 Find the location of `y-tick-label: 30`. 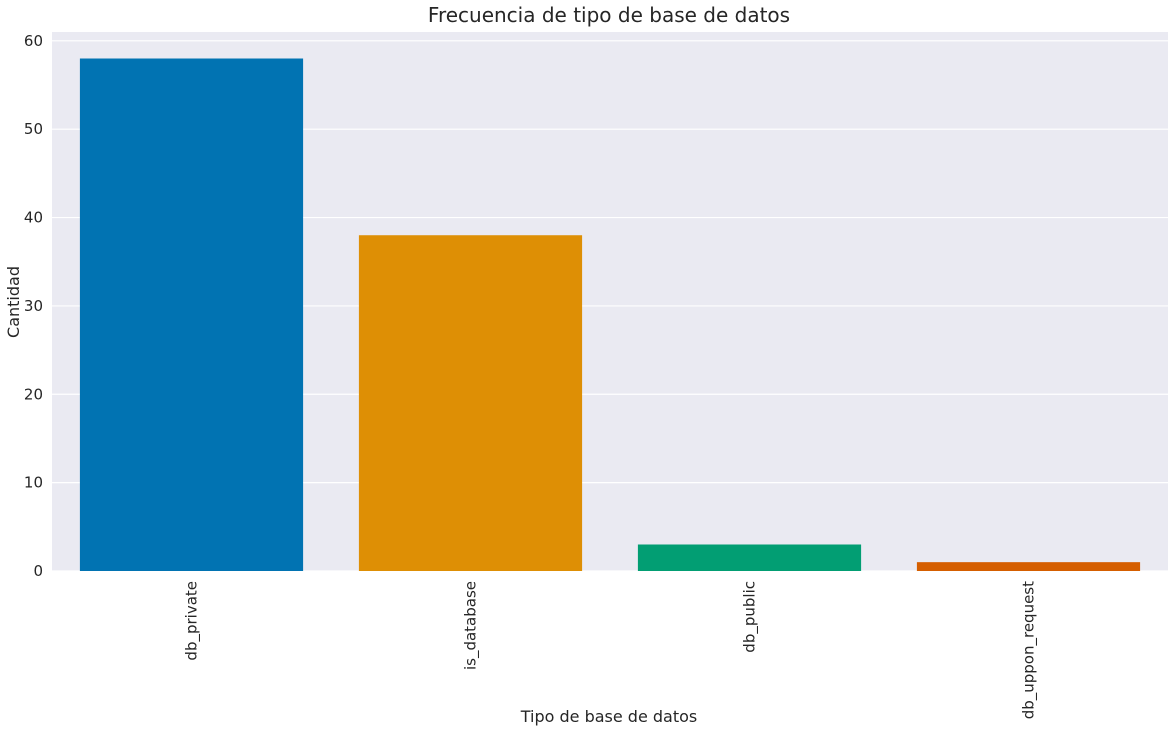

y-tick-label: 30 is located at coordinates (33, 306).